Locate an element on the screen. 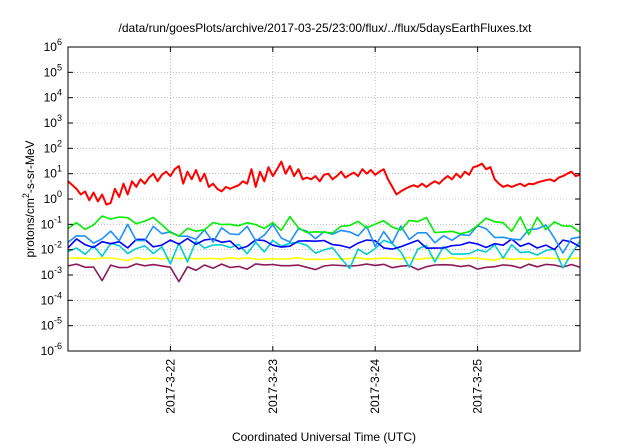 The height and width of the screenshot is (448, 640). y-tick-label: 10⁶ is located at coordinates (53, 45).